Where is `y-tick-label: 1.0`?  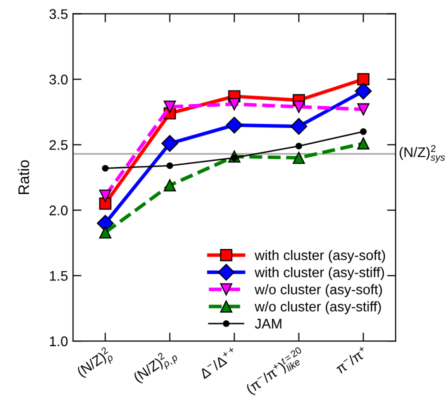
y-tick-label: 1.0 is located at coordinates (59, 341).